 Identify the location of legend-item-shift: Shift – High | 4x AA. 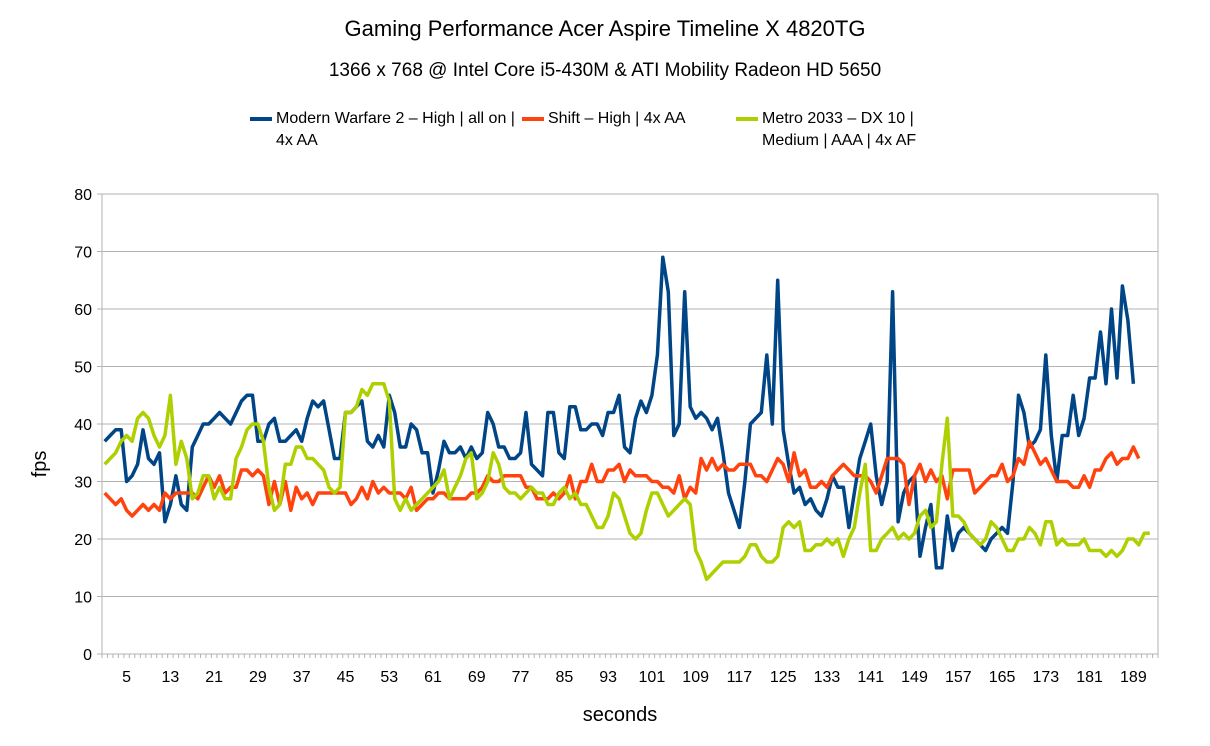
(632, 119).